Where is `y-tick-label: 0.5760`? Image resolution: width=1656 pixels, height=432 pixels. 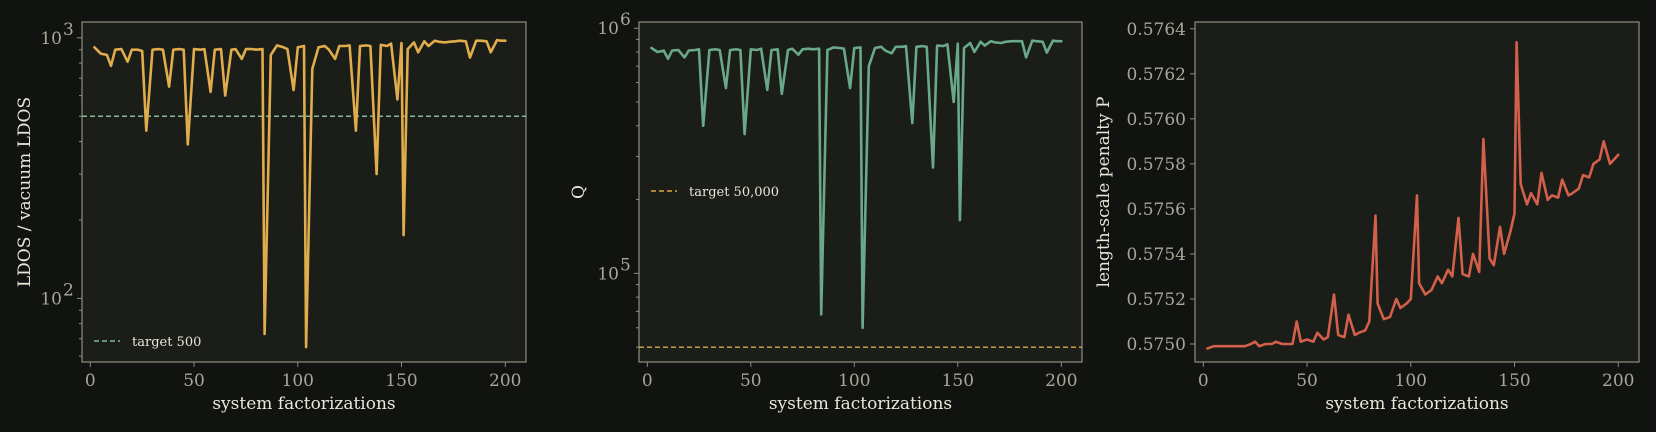 y-tick-label: 0.5760 is located at coordinates (1156, 120).